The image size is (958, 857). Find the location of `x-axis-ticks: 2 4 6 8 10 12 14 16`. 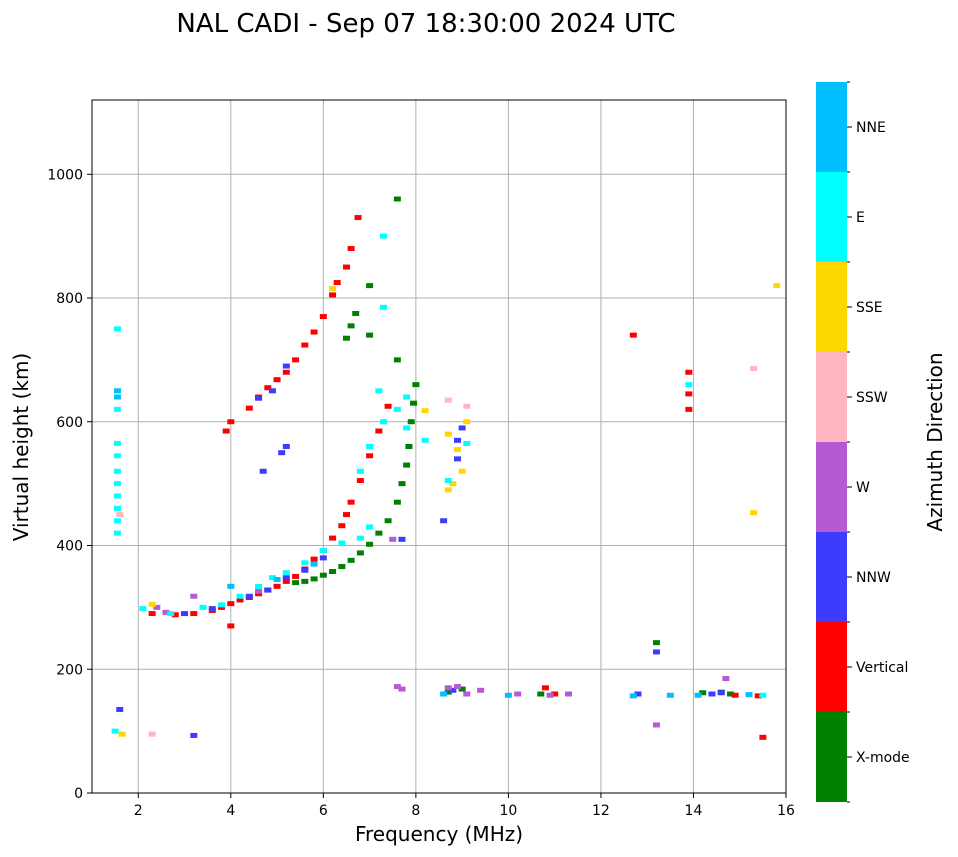

x-axis-ticks: 2 4 6 8 10 12 14 16 is located at coordinates (464, 806).